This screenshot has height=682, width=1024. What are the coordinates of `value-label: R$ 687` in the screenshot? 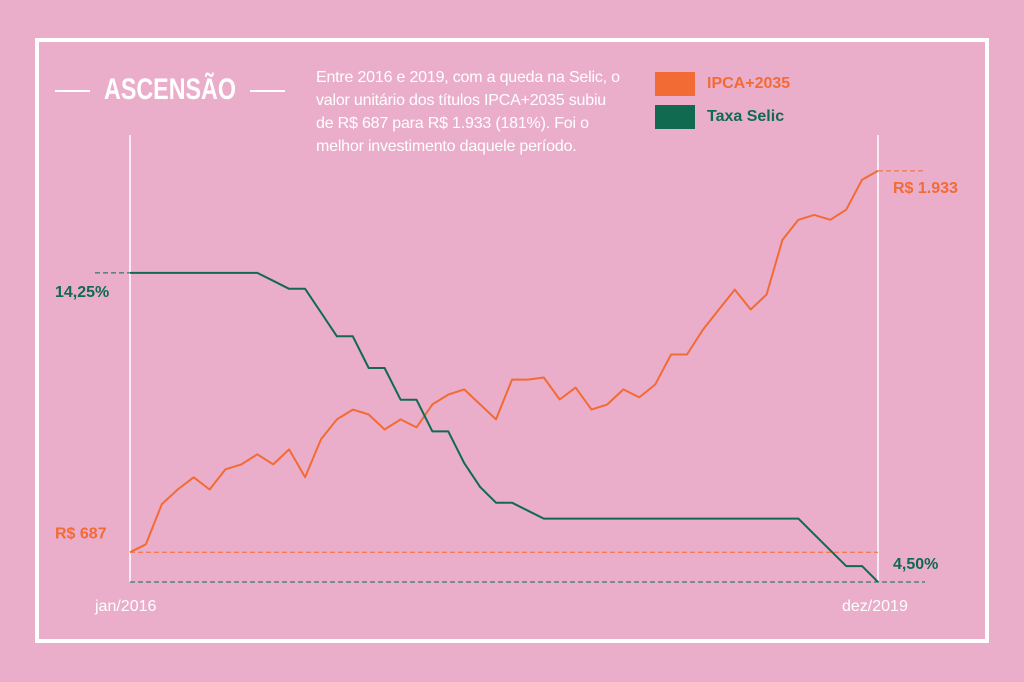 It's located at (81, 534).